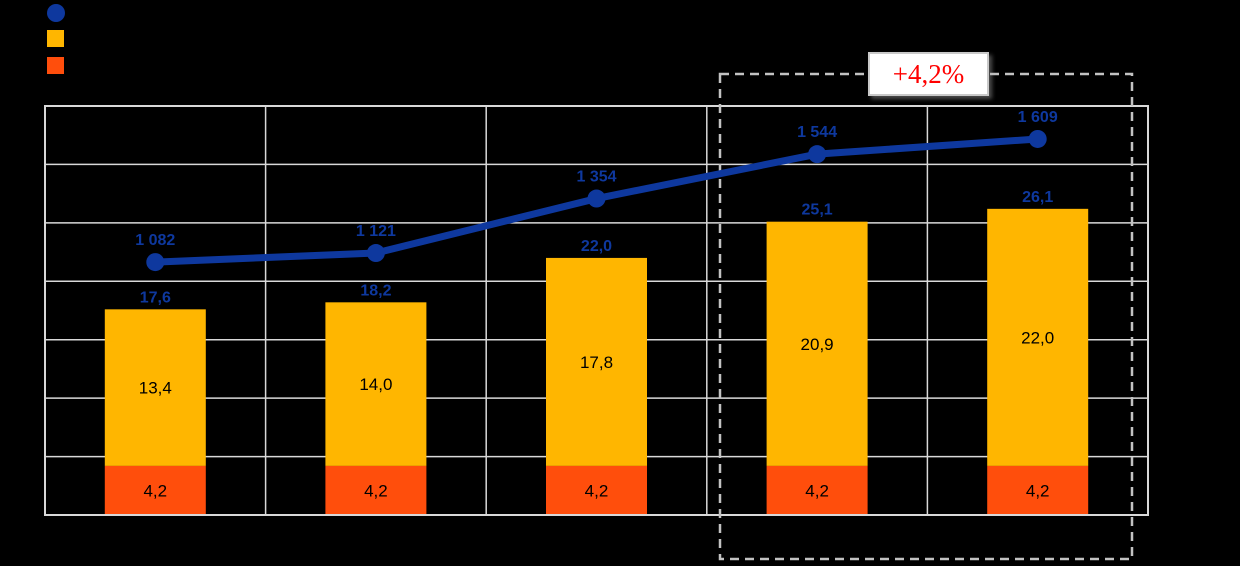 This screenshot has height=566, width=1240. I want to click on yellow-segment-label: 20,9, so click(817, 344).